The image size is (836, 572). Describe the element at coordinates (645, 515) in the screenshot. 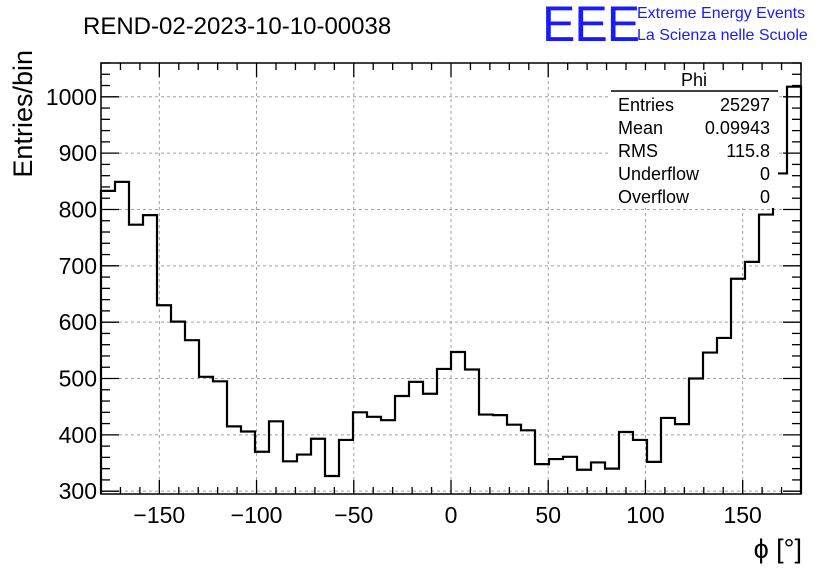

I see `x-tick-label: 100` at that location.